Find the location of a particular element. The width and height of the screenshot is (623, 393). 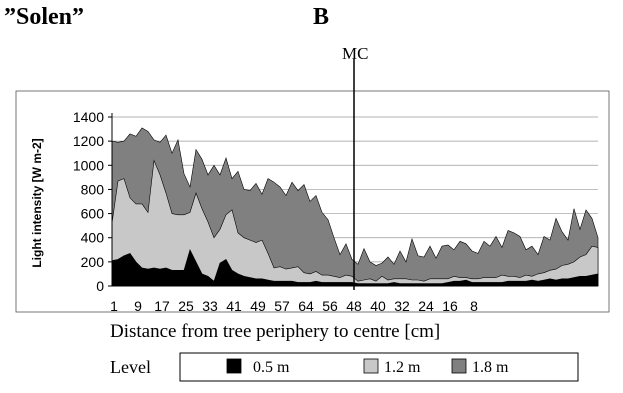

x-tick-label: 40 is located at coordinates (378, 306).